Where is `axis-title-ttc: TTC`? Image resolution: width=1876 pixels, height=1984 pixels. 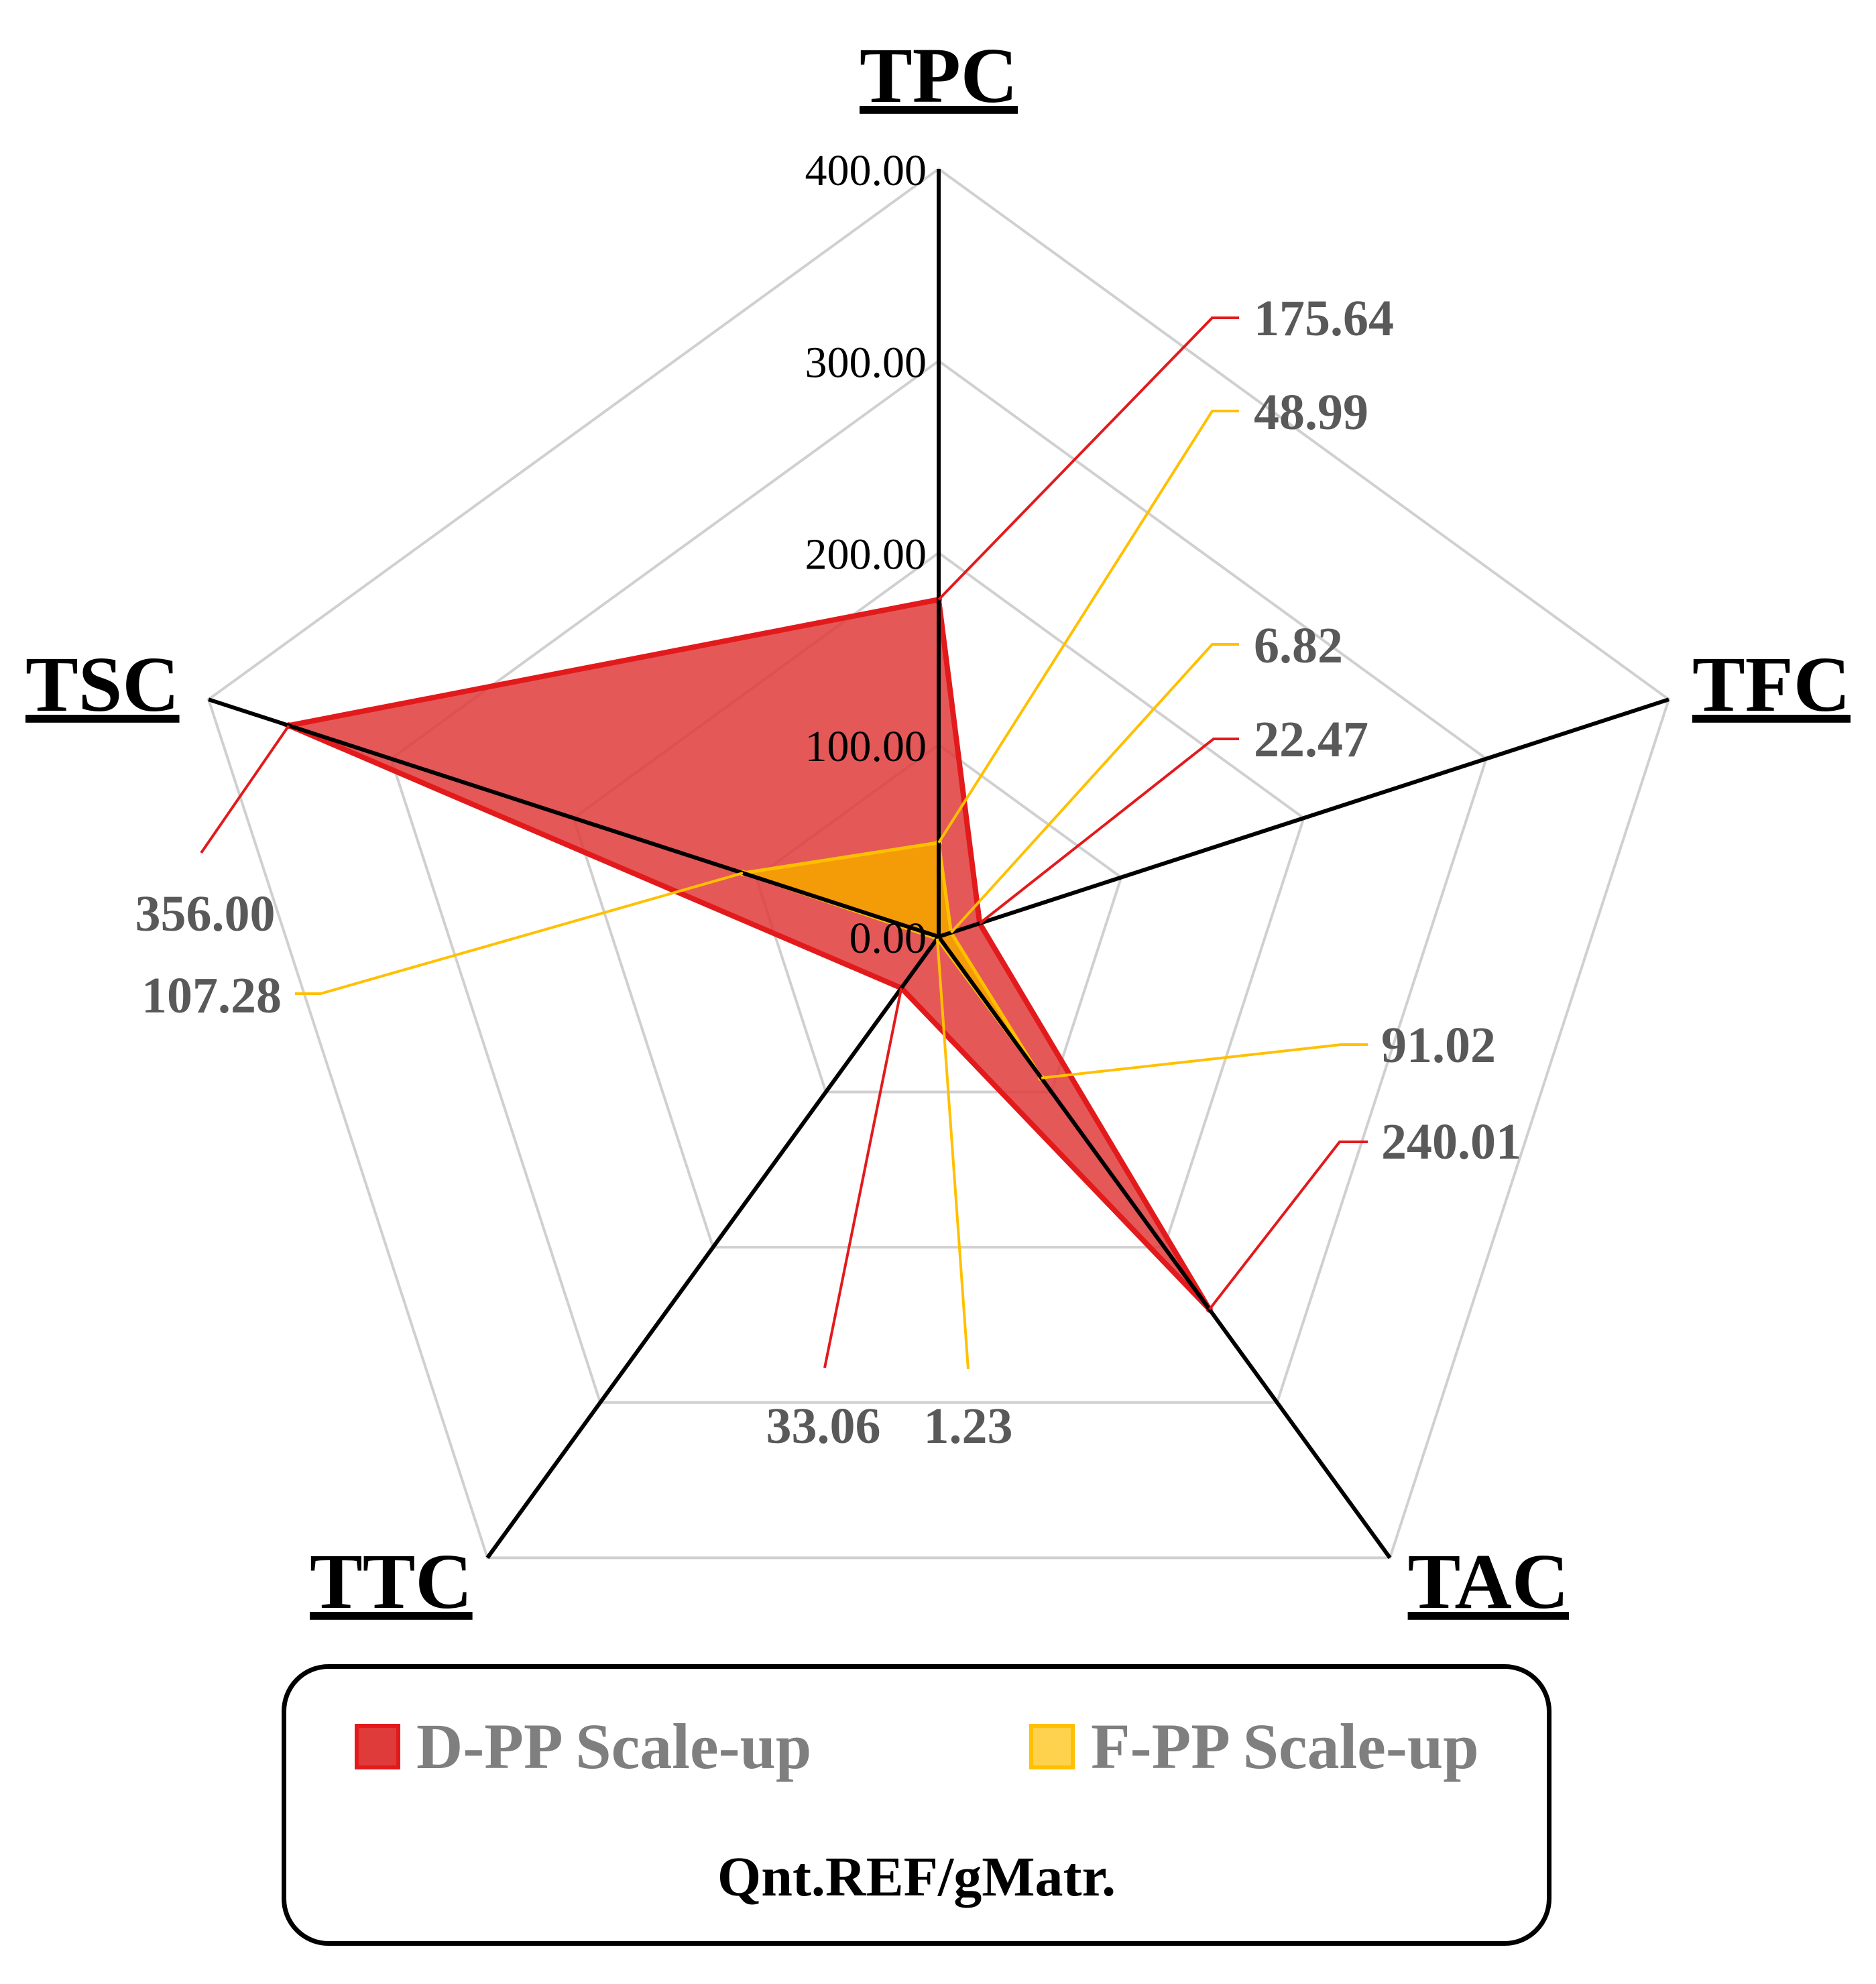 axis-title-ttc: TTC is located at coordinates (391, 1581).